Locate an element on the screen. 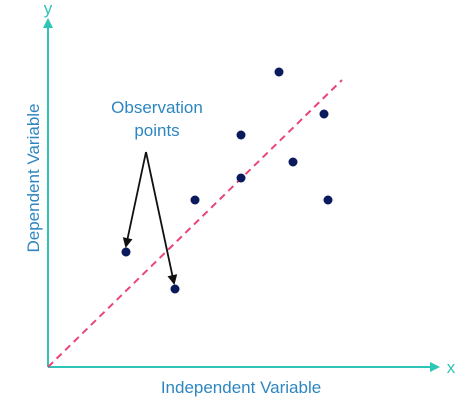 The width and height of the screenshot is (468, 404). x-axis-letter: x is located at coordinates (451, 367).